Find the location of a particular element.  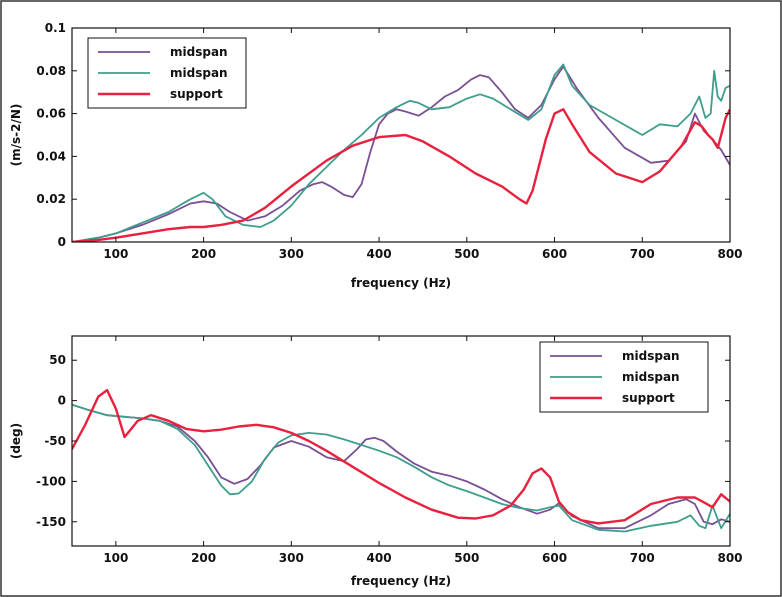

magnitude-legend-label-midspan-2: midspan is located at coordinates (199, 73).